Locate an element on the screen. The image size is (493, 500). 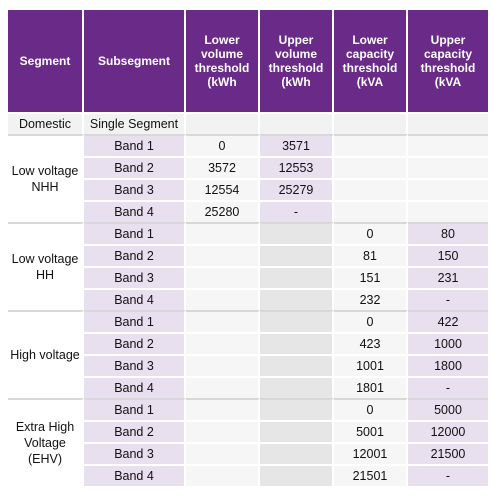
lower-volume-cell: 12554 is located at coordinates (223, 189).